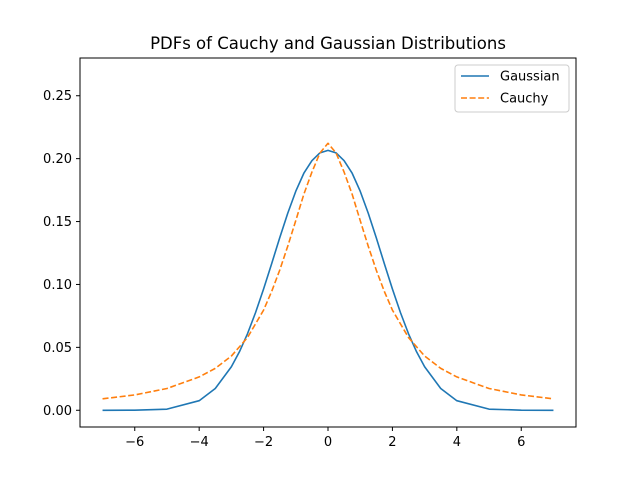 This screenshot has width=640, height=480. I want to click on legend-label-cauchy: Cauchy, so click(524, 99).